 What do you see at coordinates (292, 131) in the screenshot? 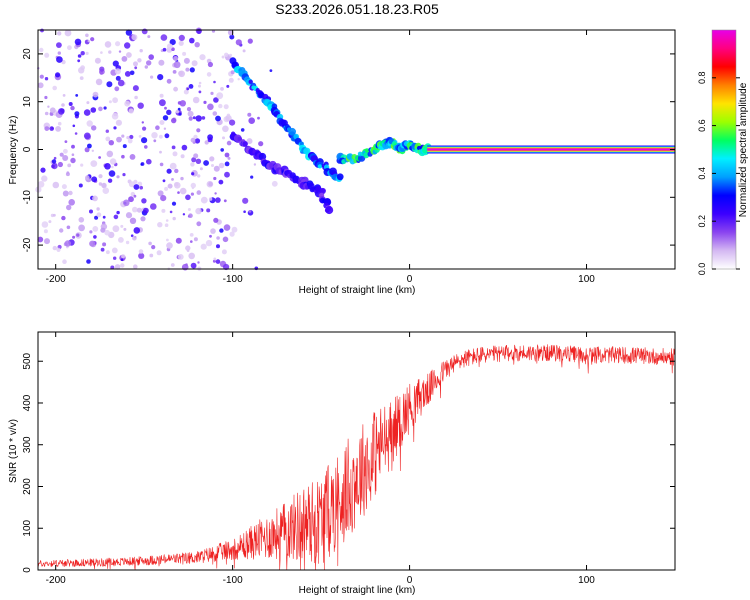
I see `upper-branch-blob` at bounding box center [292, 131].